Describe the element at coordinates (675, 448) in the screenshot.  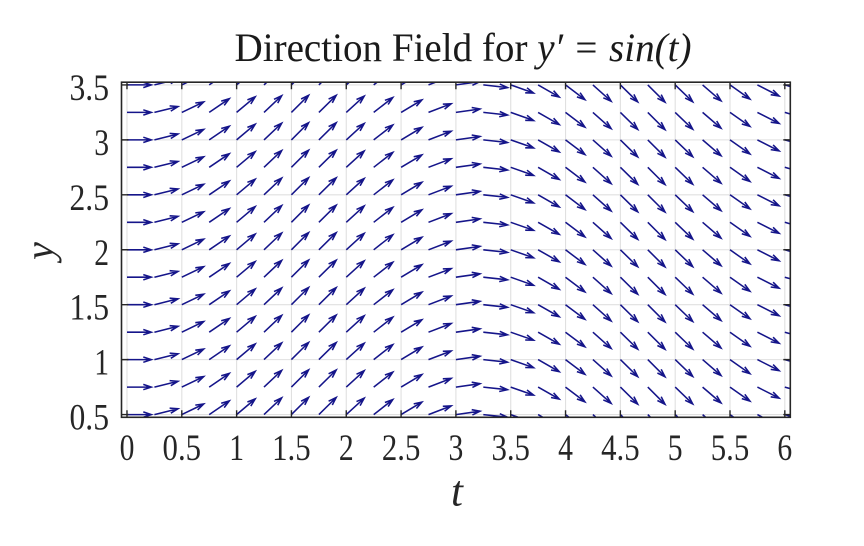
I see `svg-text: 5` at that location.